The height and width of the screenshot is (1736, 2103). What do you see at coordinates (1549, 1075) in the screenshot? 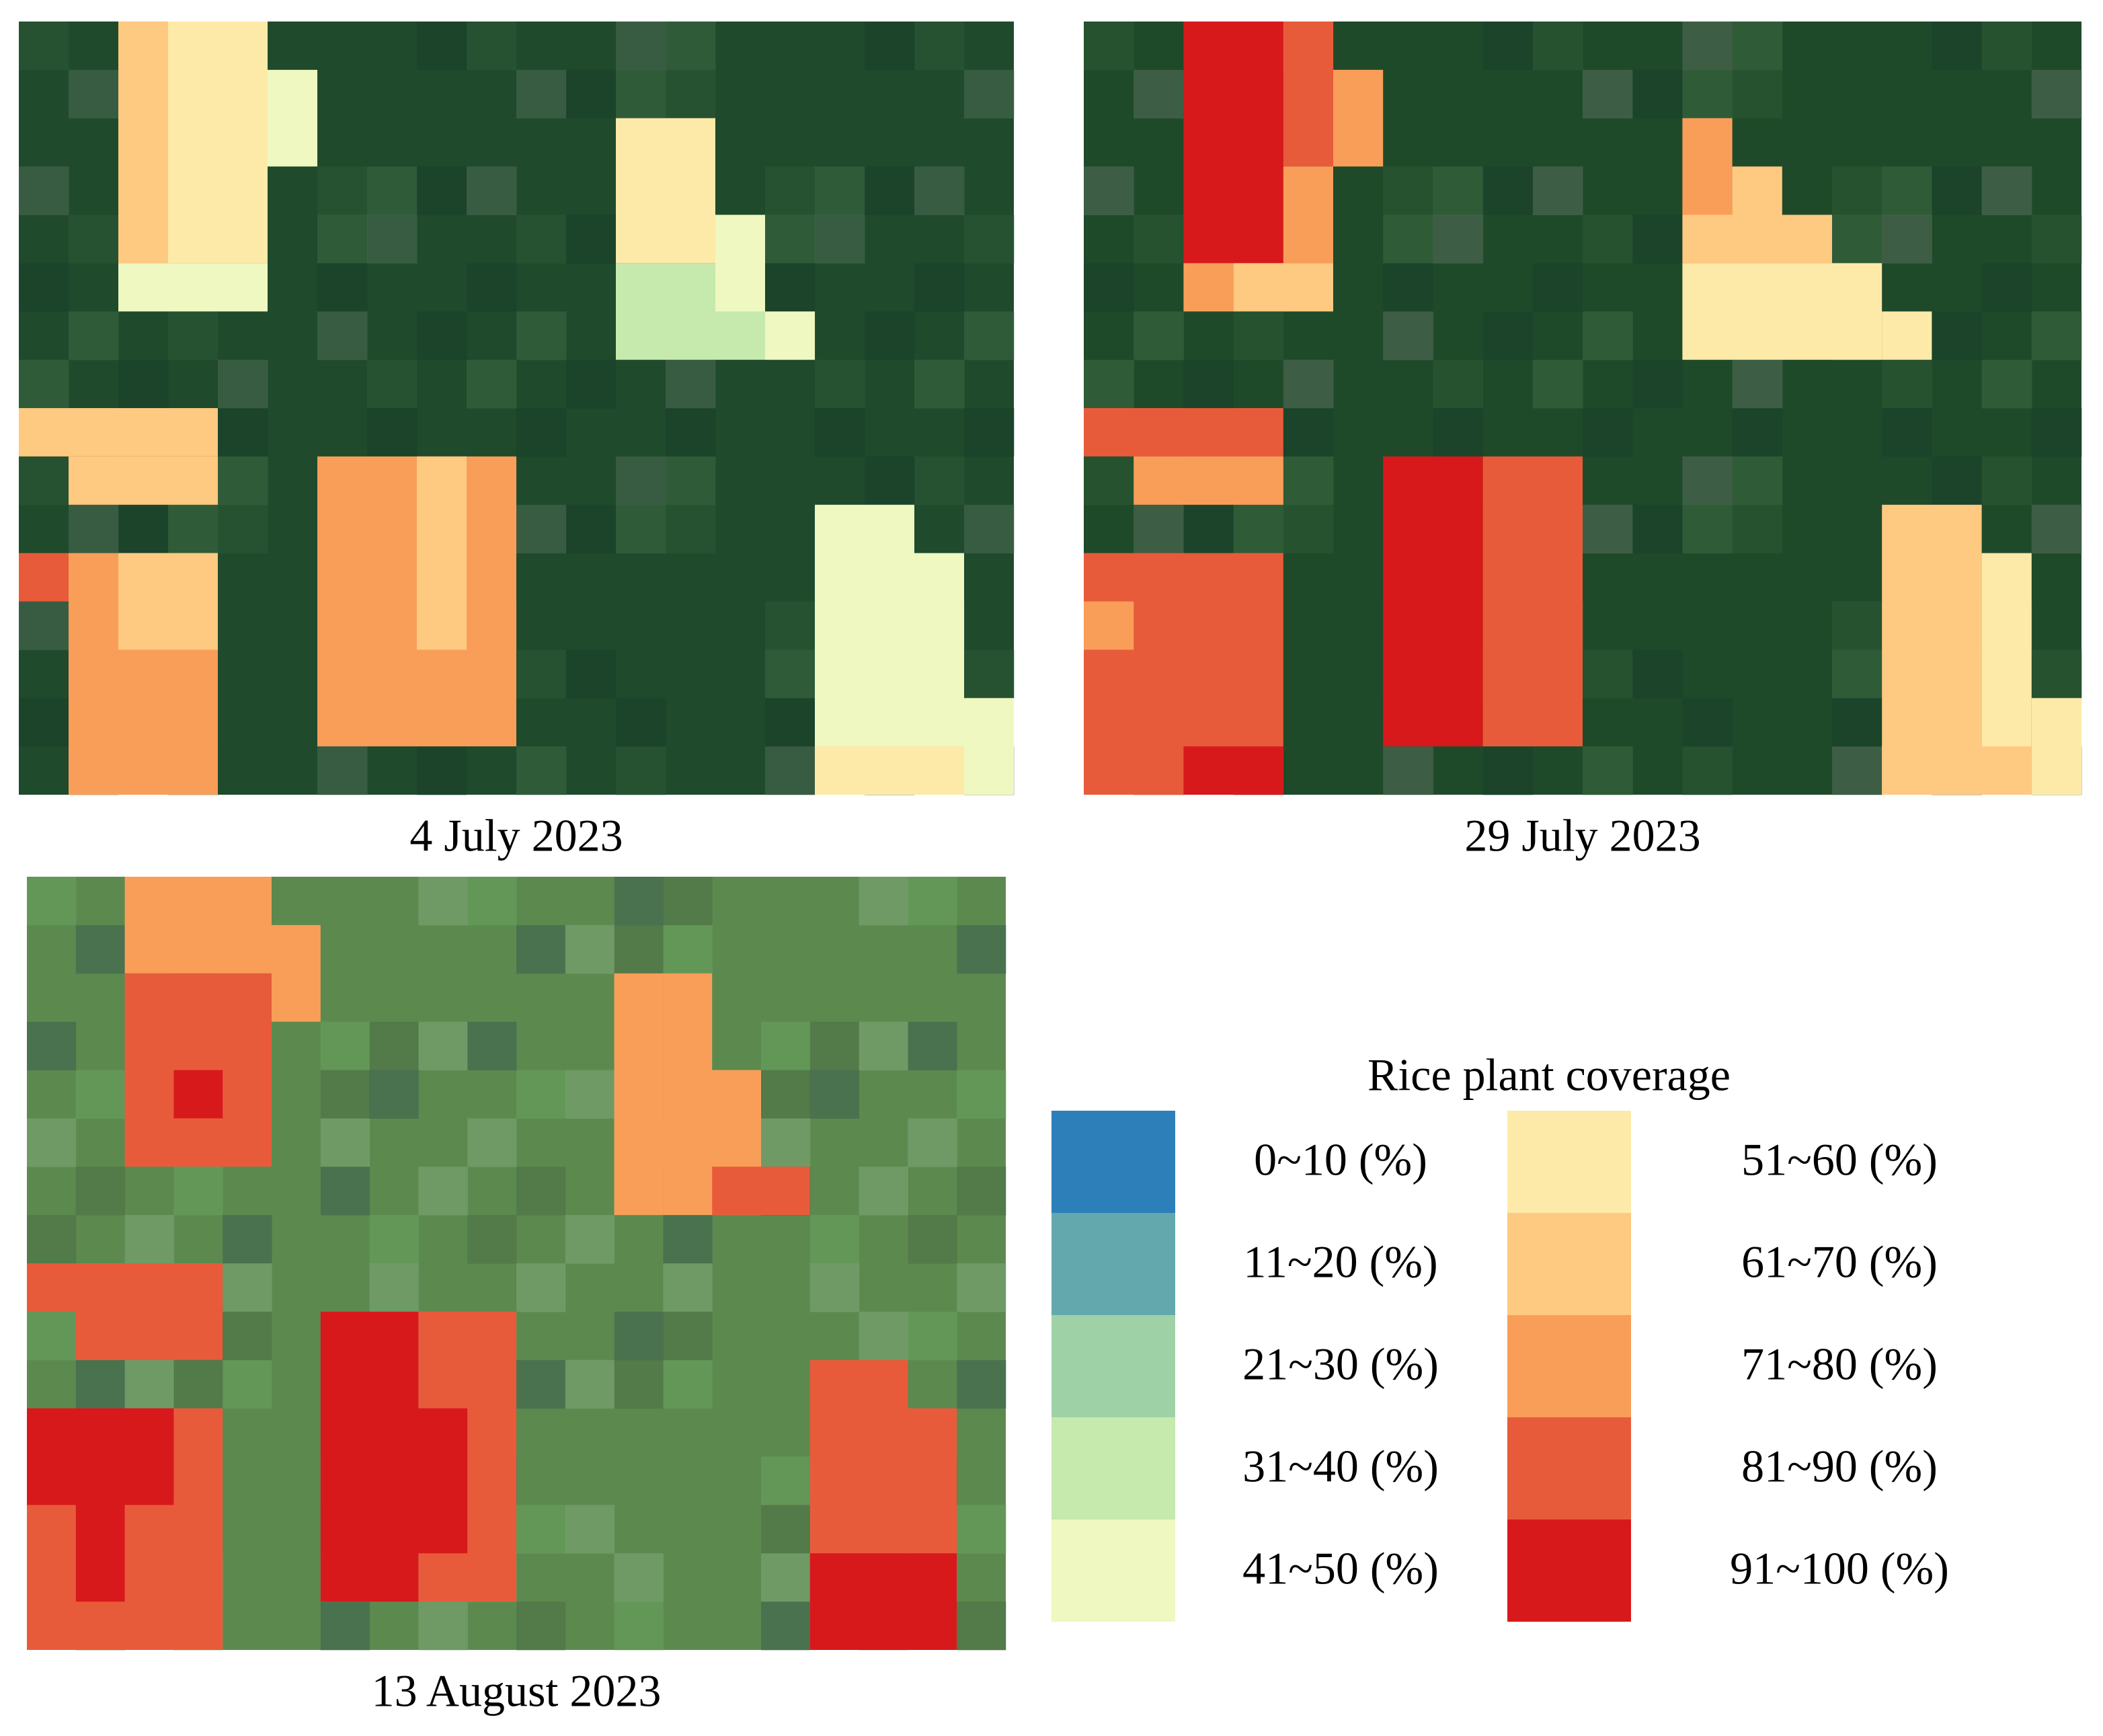
I see `legend-title: Rice plant coverage` at bounding box center [1549, 1075].